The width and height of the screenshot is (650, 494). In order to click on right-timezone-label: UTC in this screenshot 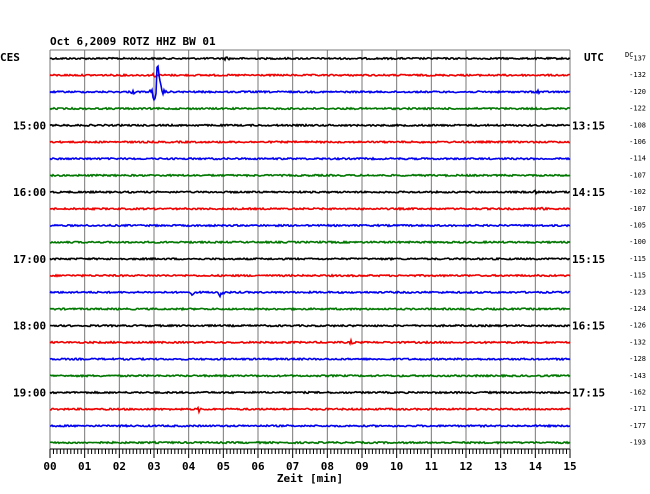, I will do `click(594, 57)`.